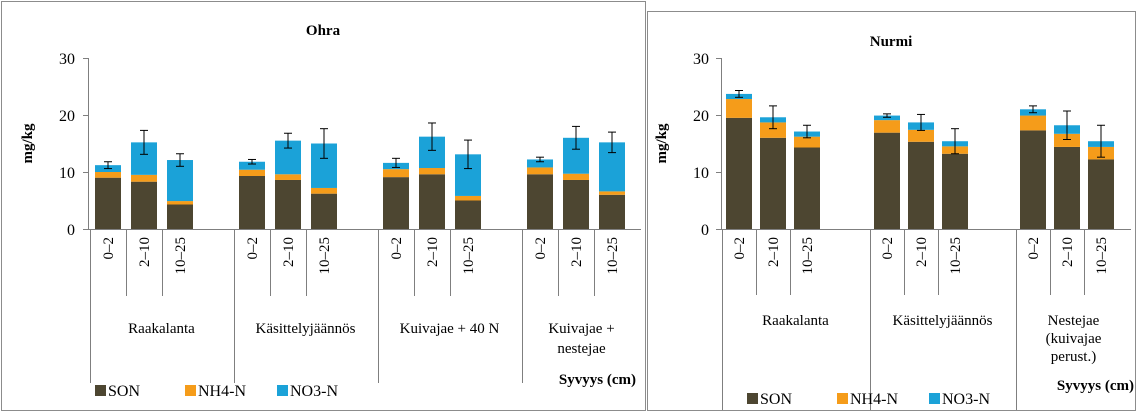 This screenshot has height=412, width=1136. What do you see at coordinates (28, 143) in the screenshot?
I see `y-axis-label: mg/kg` at bounding box center [28, 143].